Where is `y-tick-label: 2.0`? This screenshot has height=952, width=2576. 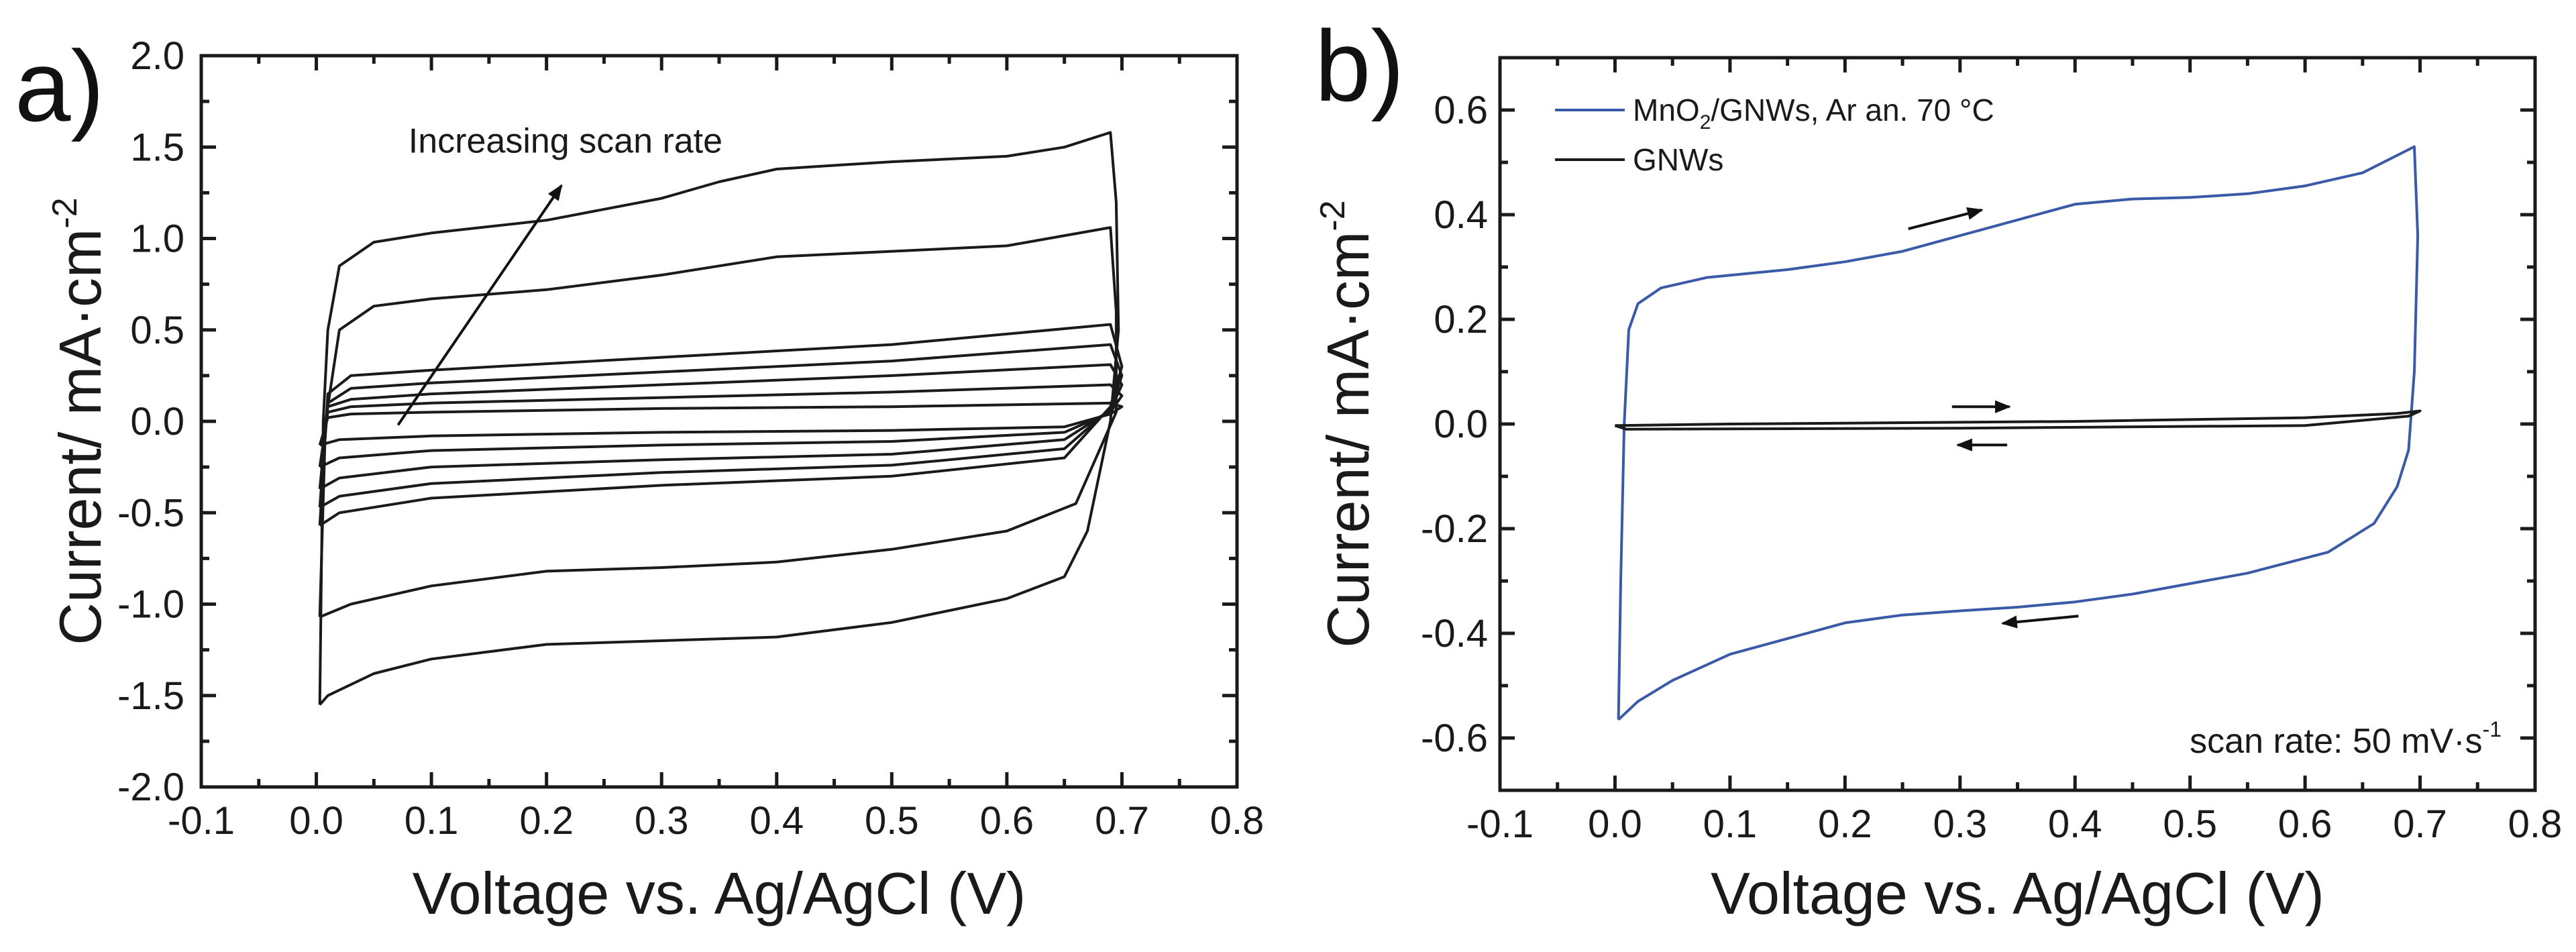 y-tick-label: 2.0 is located at coordinates (157, 56).